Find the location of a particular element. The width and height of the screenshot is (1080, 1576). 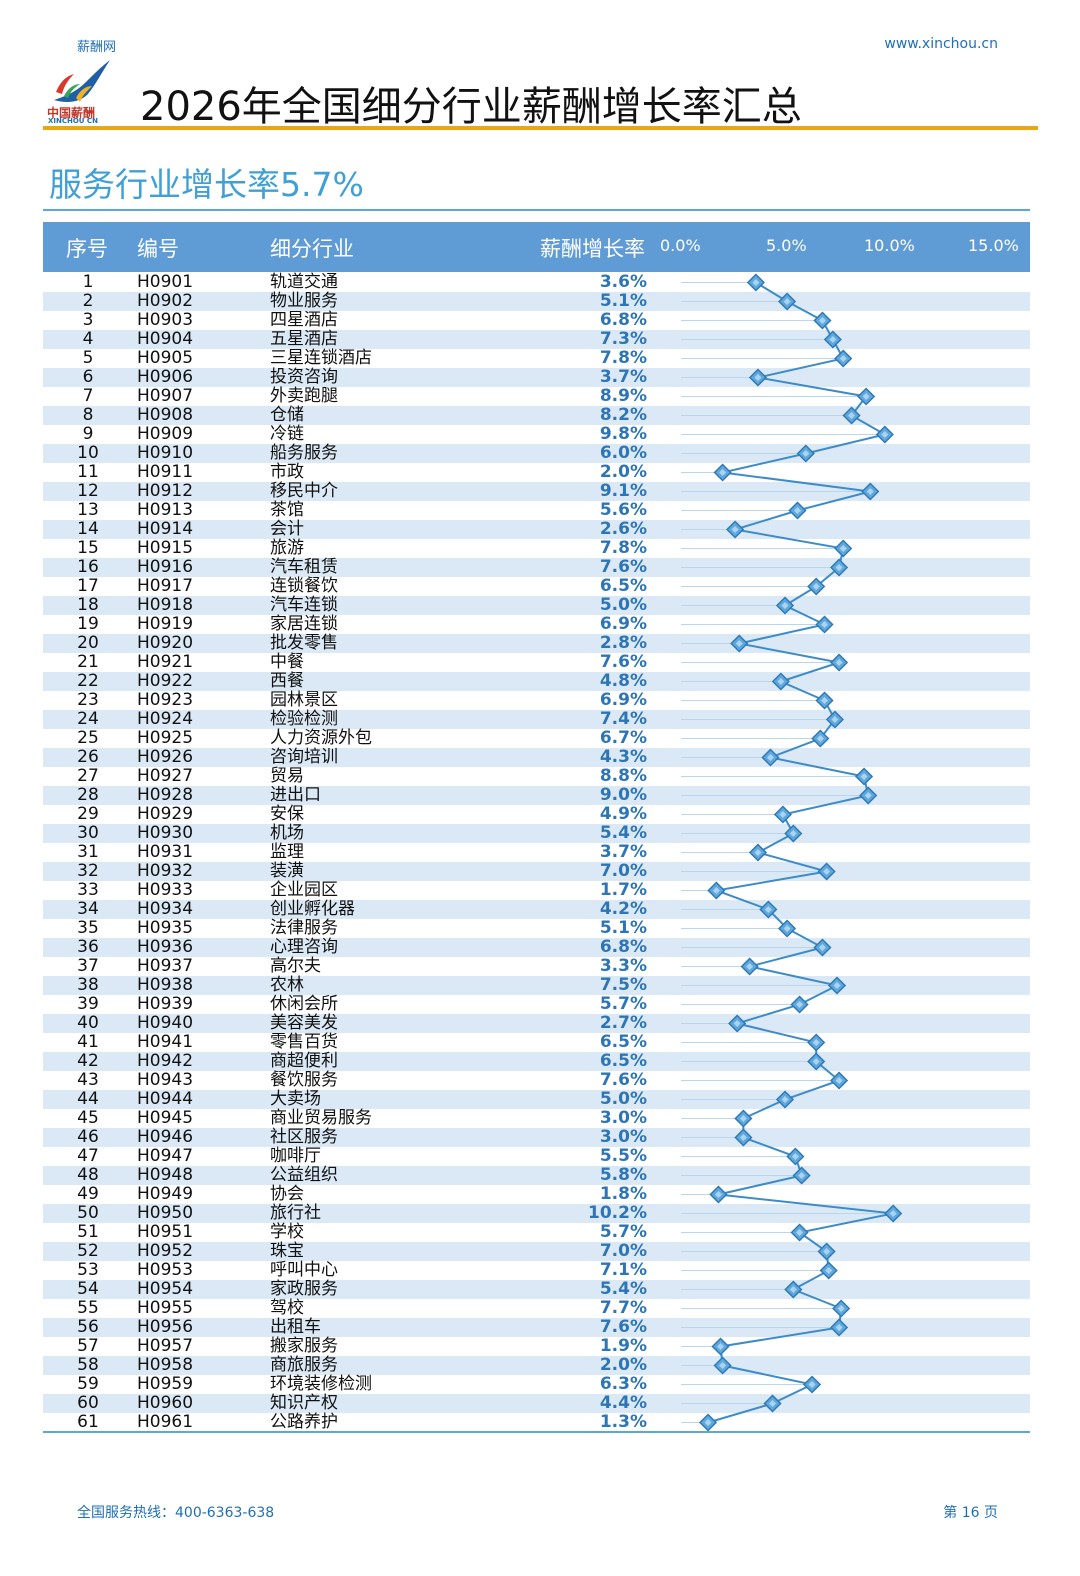

row-industry: 茶馆 is located at coordinates (287, 510).